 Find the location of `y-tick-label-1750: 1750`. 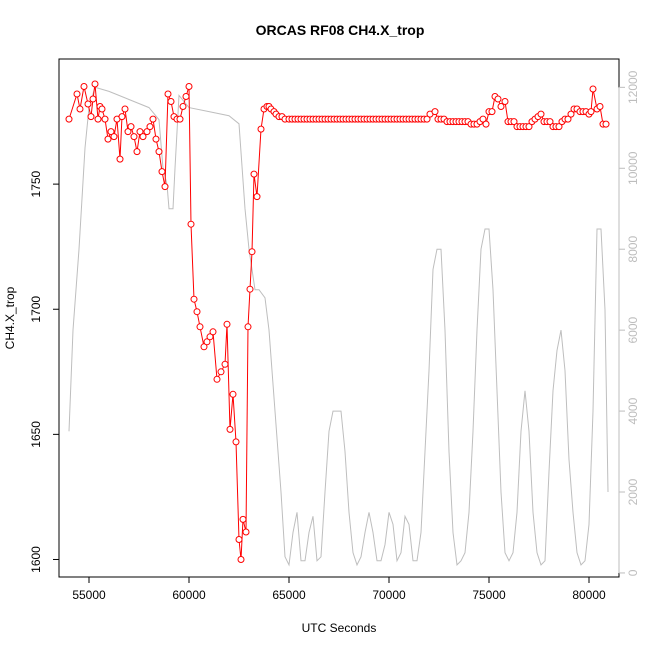

y-tick-label-1750: 1750 is located at coordinates (36, 183).